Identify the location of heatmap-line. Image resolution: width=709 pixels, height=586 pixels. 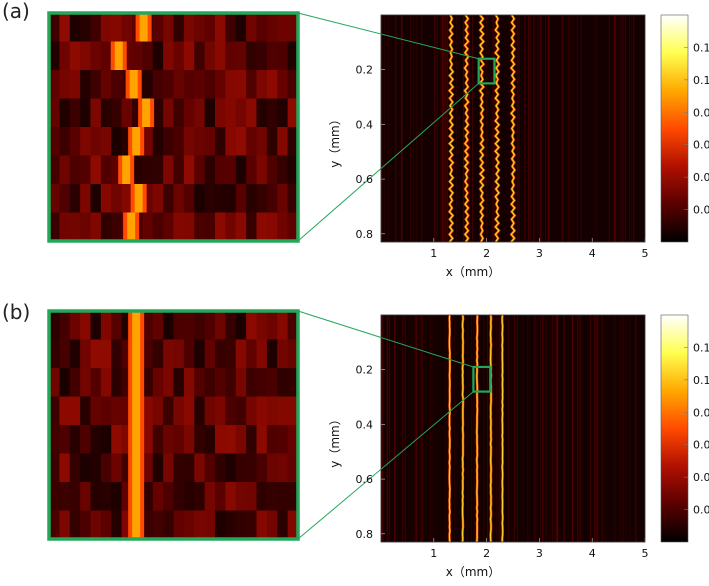
(451, 128).